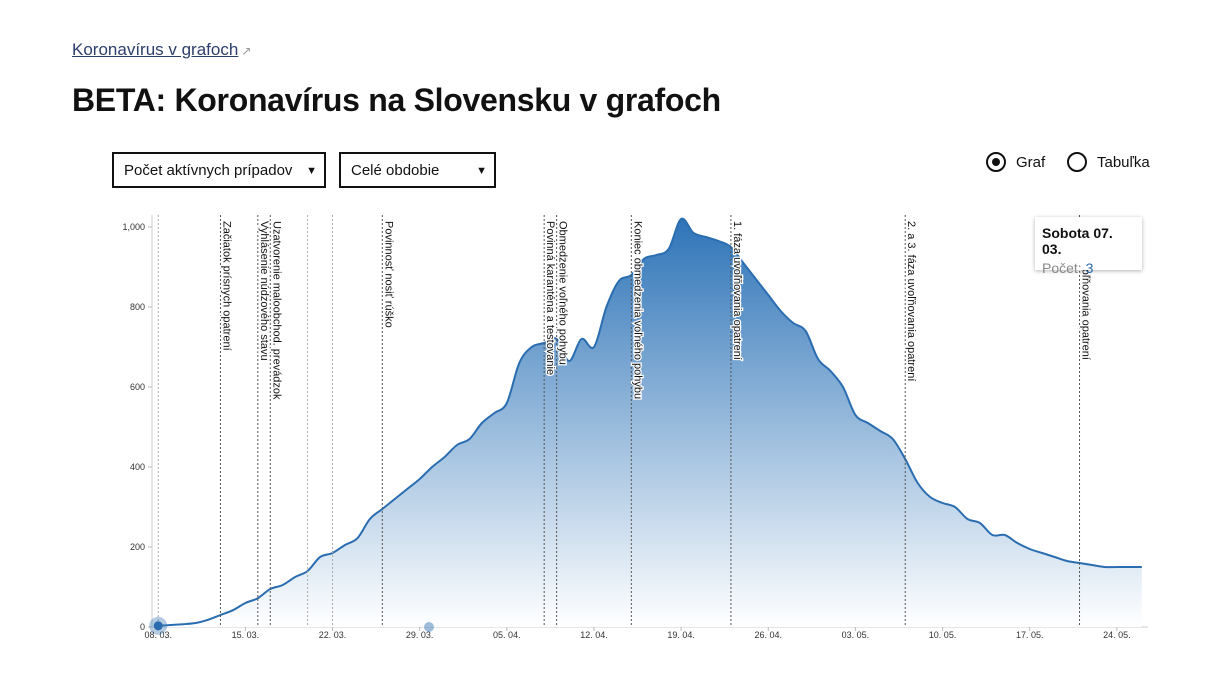 The height and width of the screenshot is (690, 1224). Describe the element at coordinates (276, 310) in the screenshot. I see `annotation-label: Uzatvorenie maloobchod. prevádzok` at that location.